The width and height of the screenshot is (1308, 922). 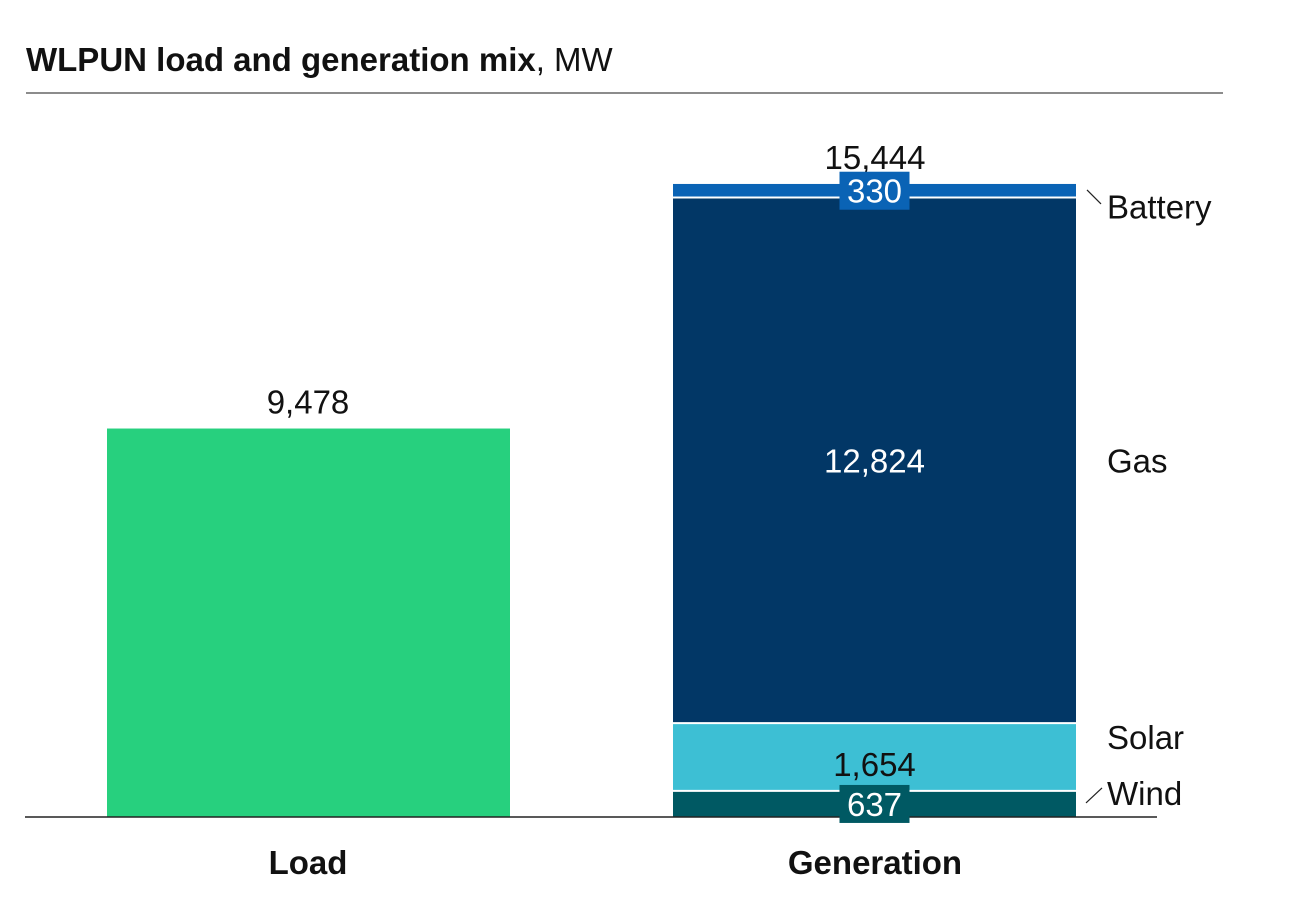 I want to click on series-label-battery: Battery, so click(x=1159, y=206).